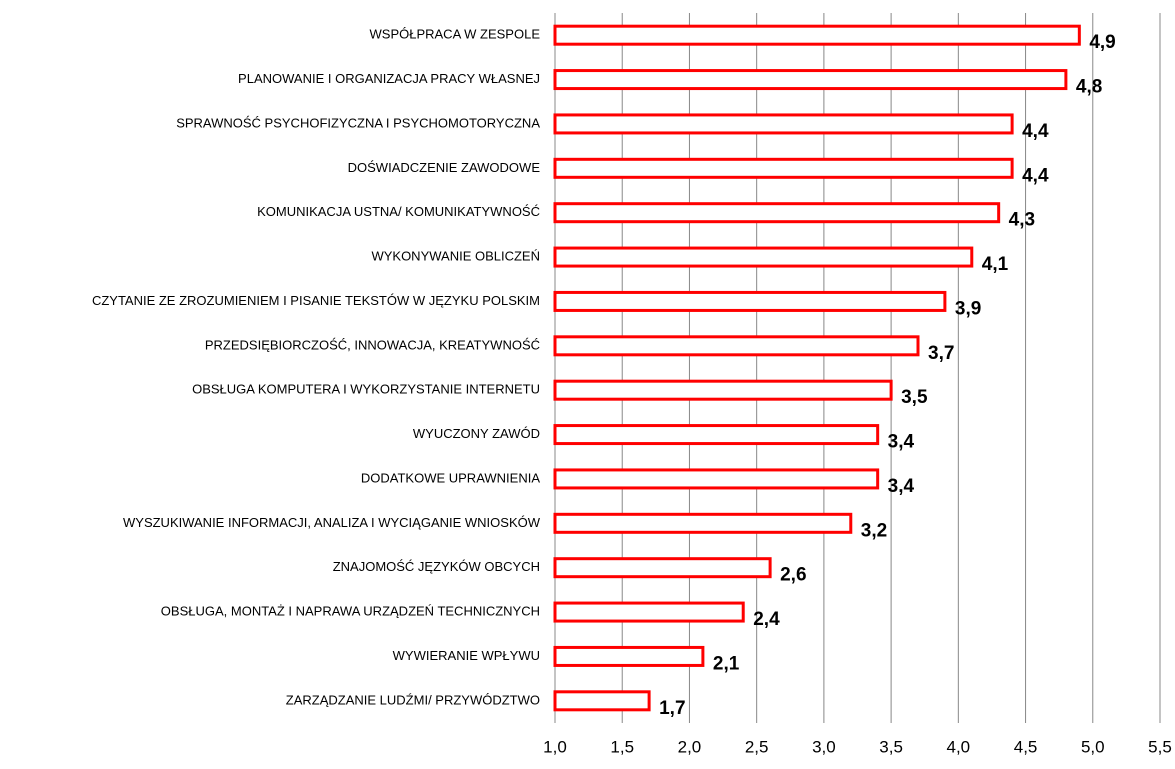  What do you see at coordinates (1089, 87) in the screenshot?
I see `value-label: 4,8` at bounding box center [1089, 87].